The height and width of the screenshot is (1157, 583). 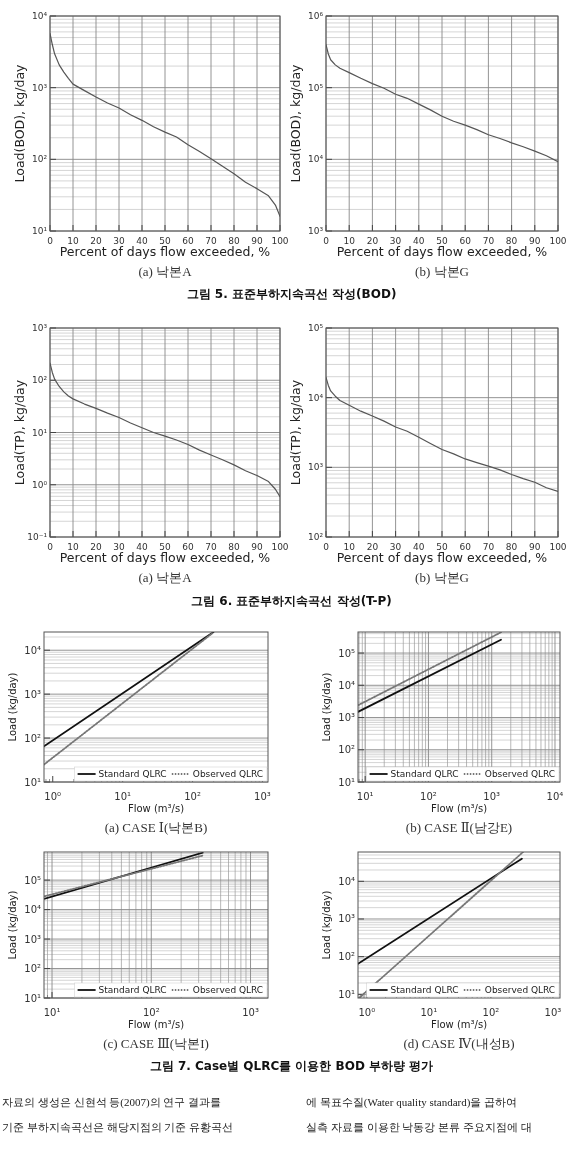 I want to click on caption: 그림 5. 표준부하지속곡선 작성(BOD), so click(x=291, y=294).